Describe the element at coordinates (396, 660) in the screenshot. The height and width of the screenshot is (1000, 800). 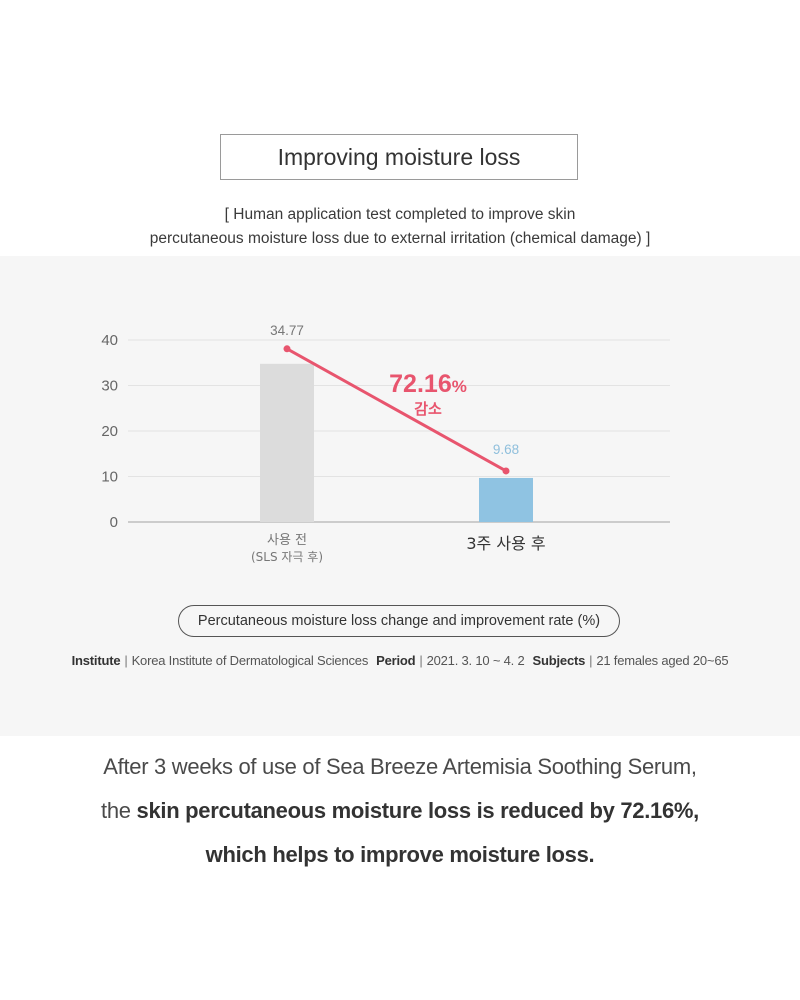
I see `period-label: Period` at that location.